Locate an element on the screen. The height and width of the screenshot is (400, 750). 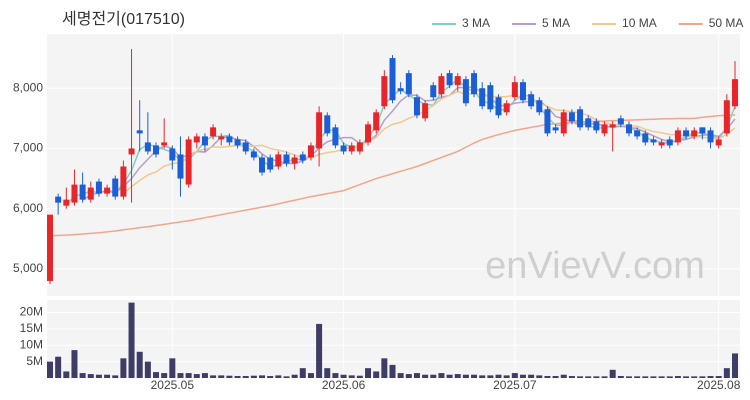
volume-tick-label: 10M is located at coordinates (31, 344).